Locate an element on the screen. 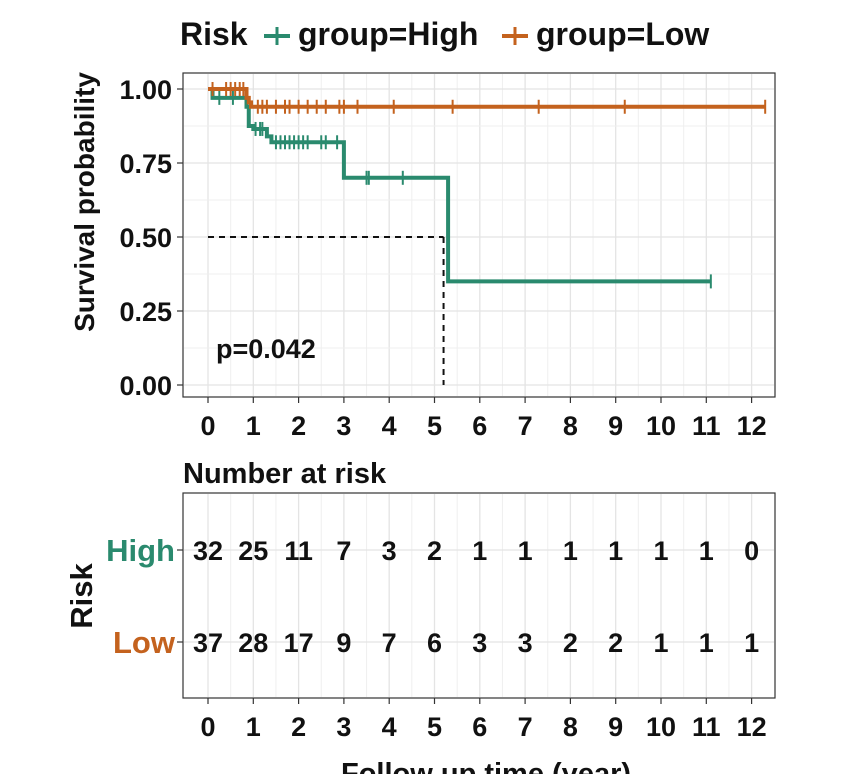  y-tick-label: 0.50 is located at coordinates (145, 238).